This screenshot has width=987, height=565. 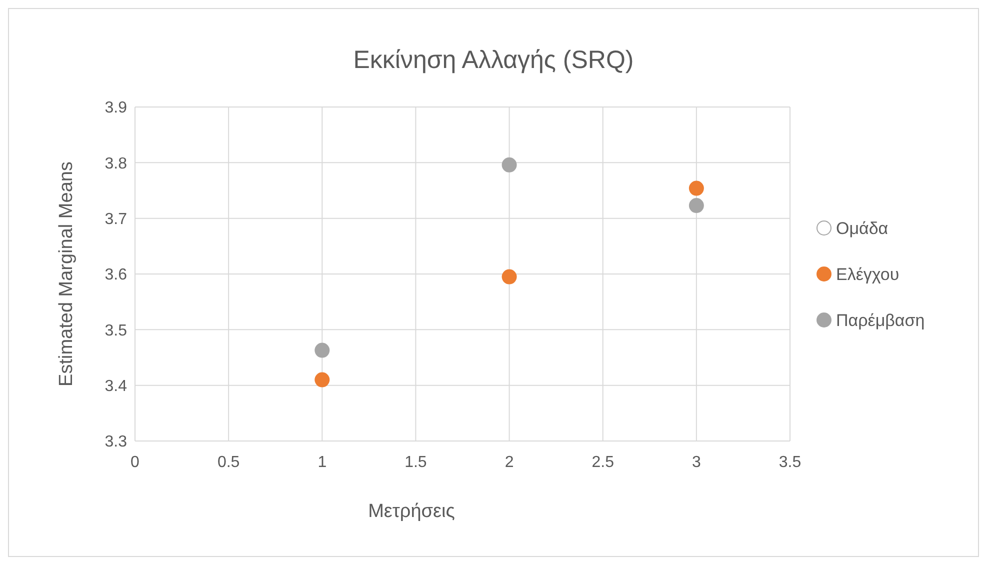 I want to click on chart-title: Εκκίνηση Αλλαγής (SRQ), so click(x=493, y=60).